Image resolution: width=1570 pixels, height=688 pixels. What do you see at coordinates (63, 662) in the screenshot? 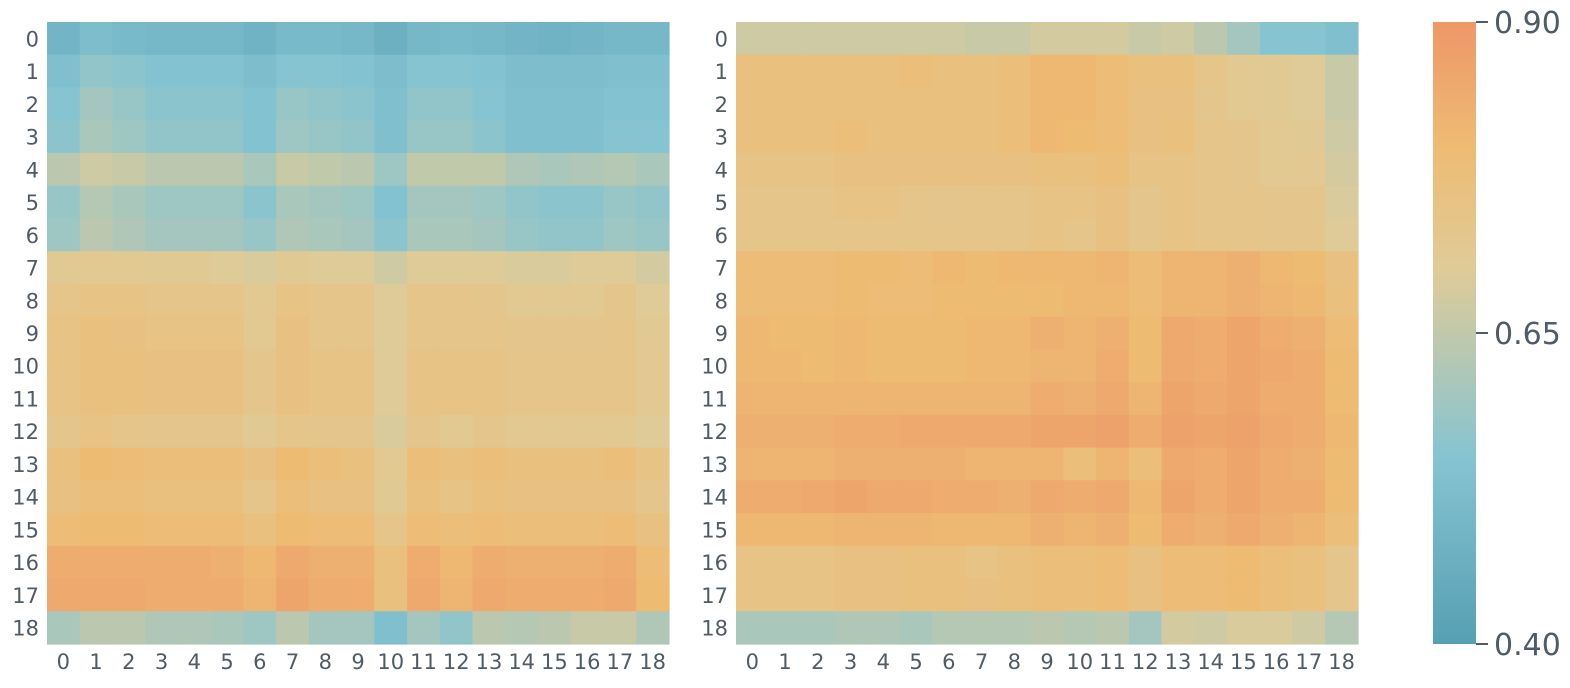
I see `x-tick-label: 0` at bounding box center [63, 662].